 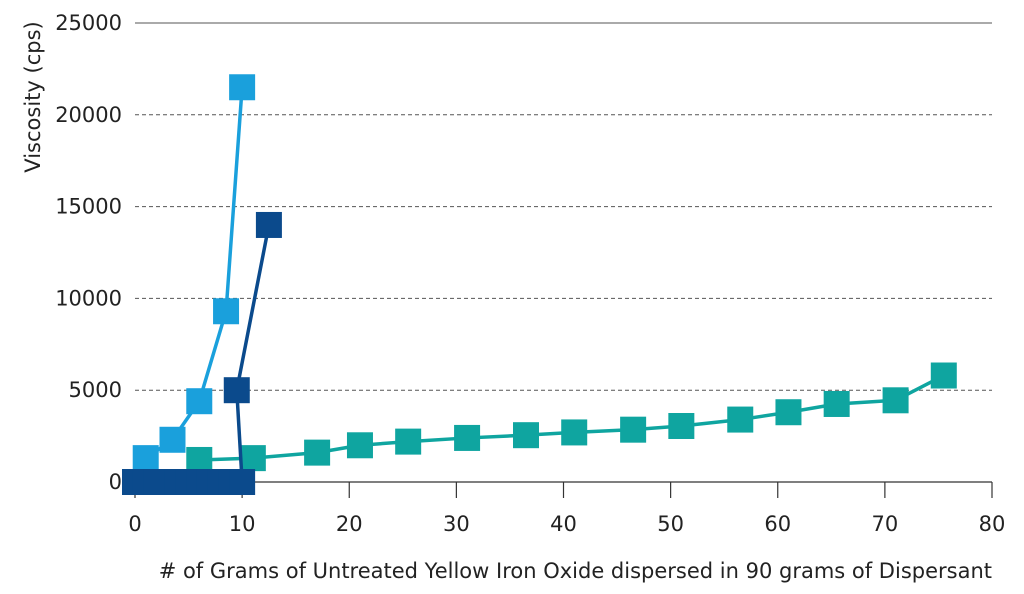 I want to click on x-tick-label: 0, so click(x=134, y=524).